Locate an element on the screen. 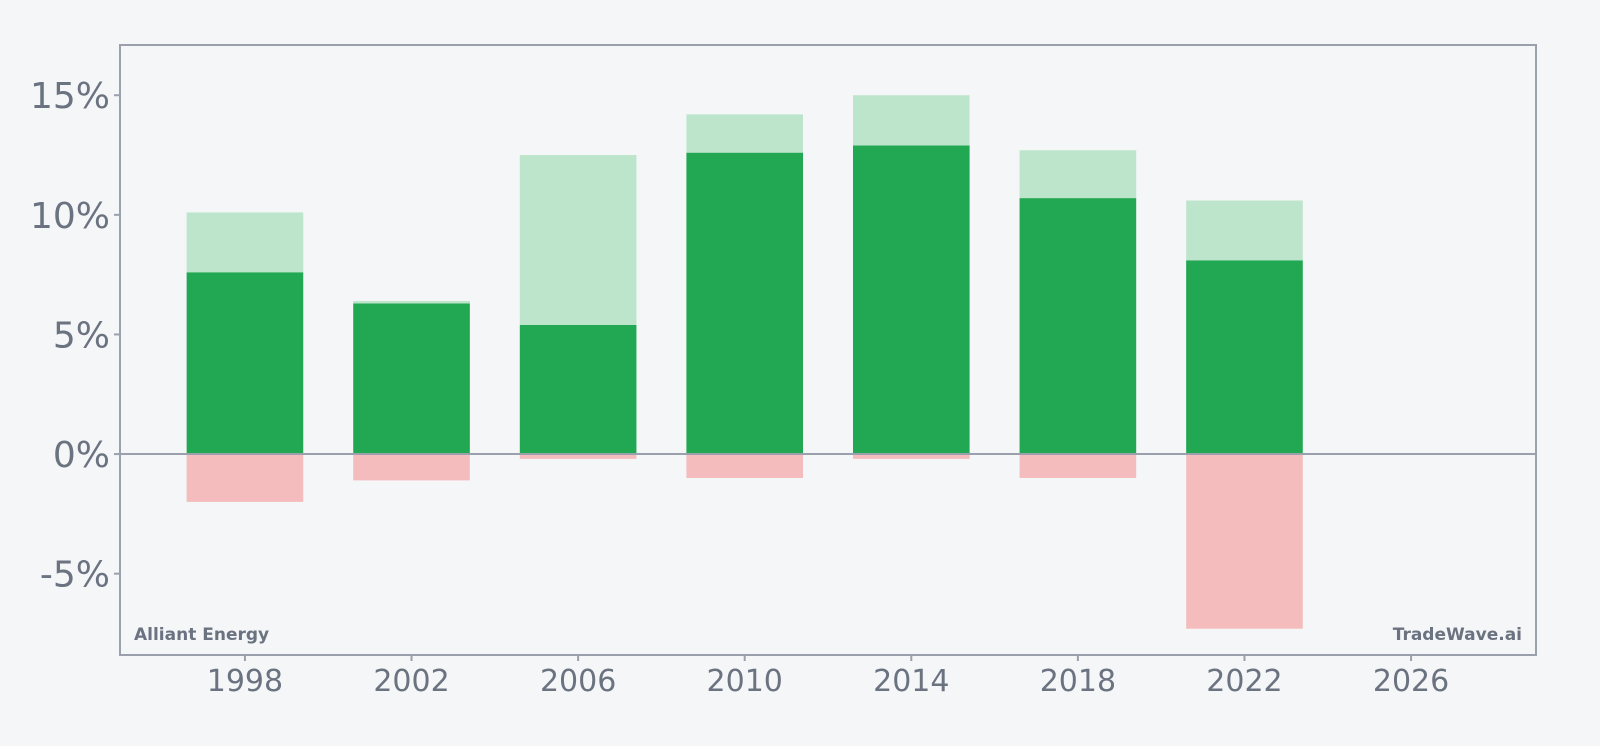 This screenshot has height=746, width=1600. y-tick-label: 15% is located at coordinates (70, 96).